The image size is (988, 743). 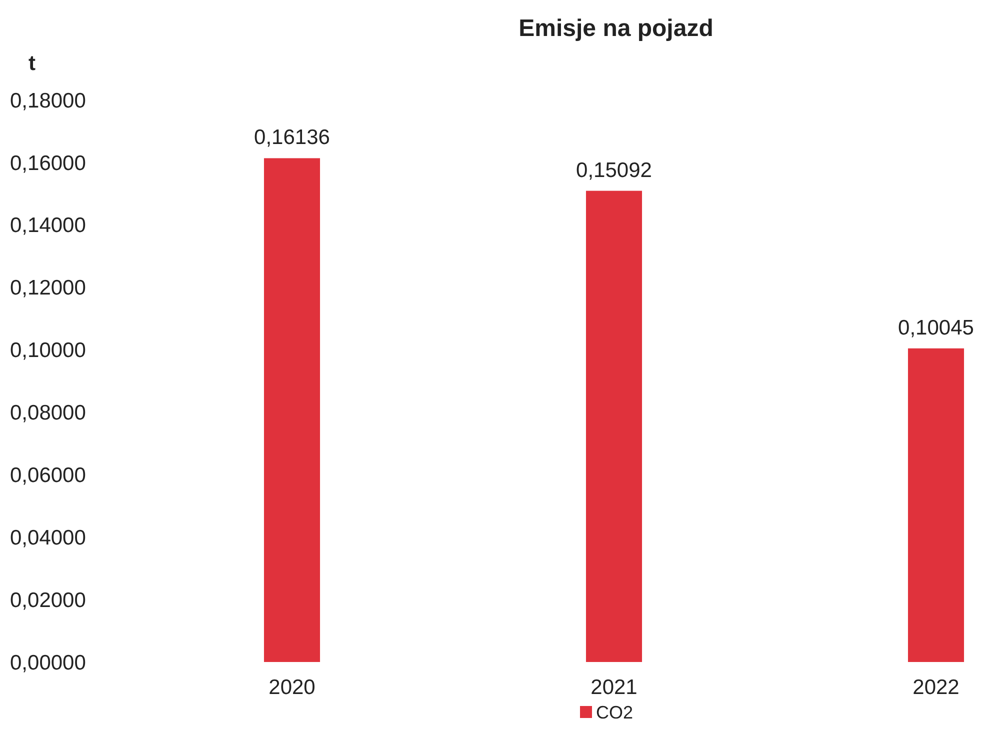 I want to click on data-label: 0,10045, so click(x=936, y=328).